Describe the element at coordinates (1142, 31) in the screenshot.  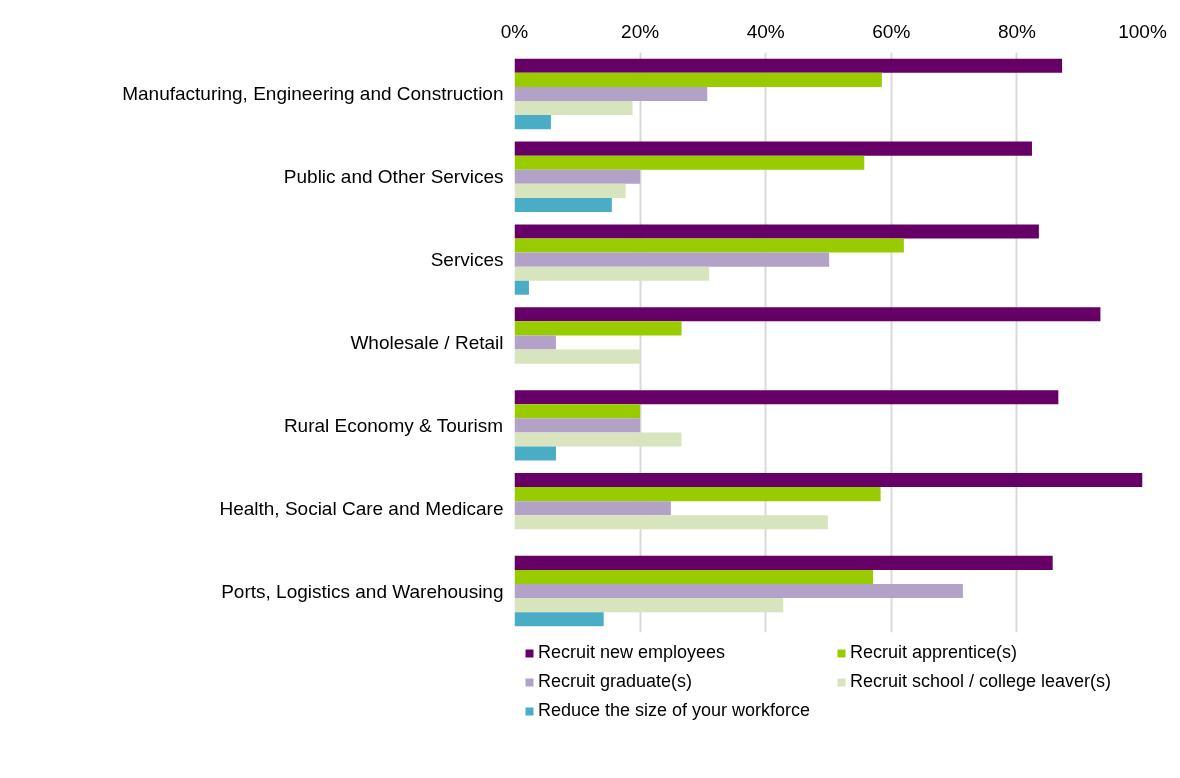
I see `x-tick-label: 100%` at that location.